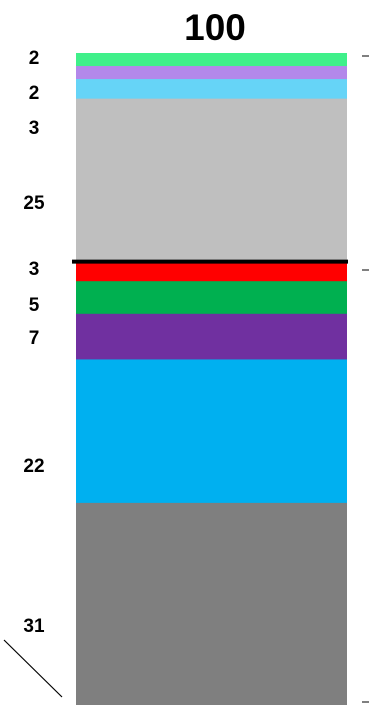  Describe the element at coordinates (33, 466) in the screenshot. I see `segment-label-8: 22` at that location.